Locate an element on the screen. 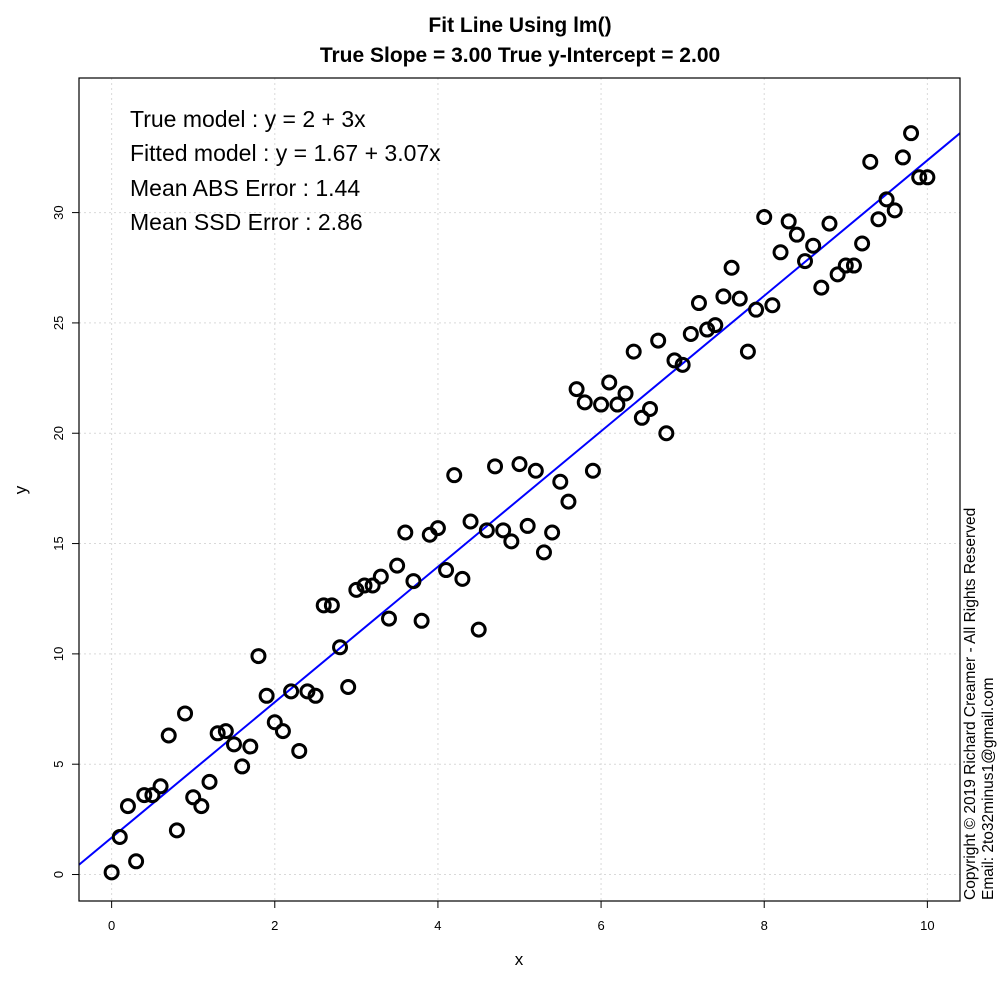  y-tick-label: 0 is located at coordinates (58, 874).